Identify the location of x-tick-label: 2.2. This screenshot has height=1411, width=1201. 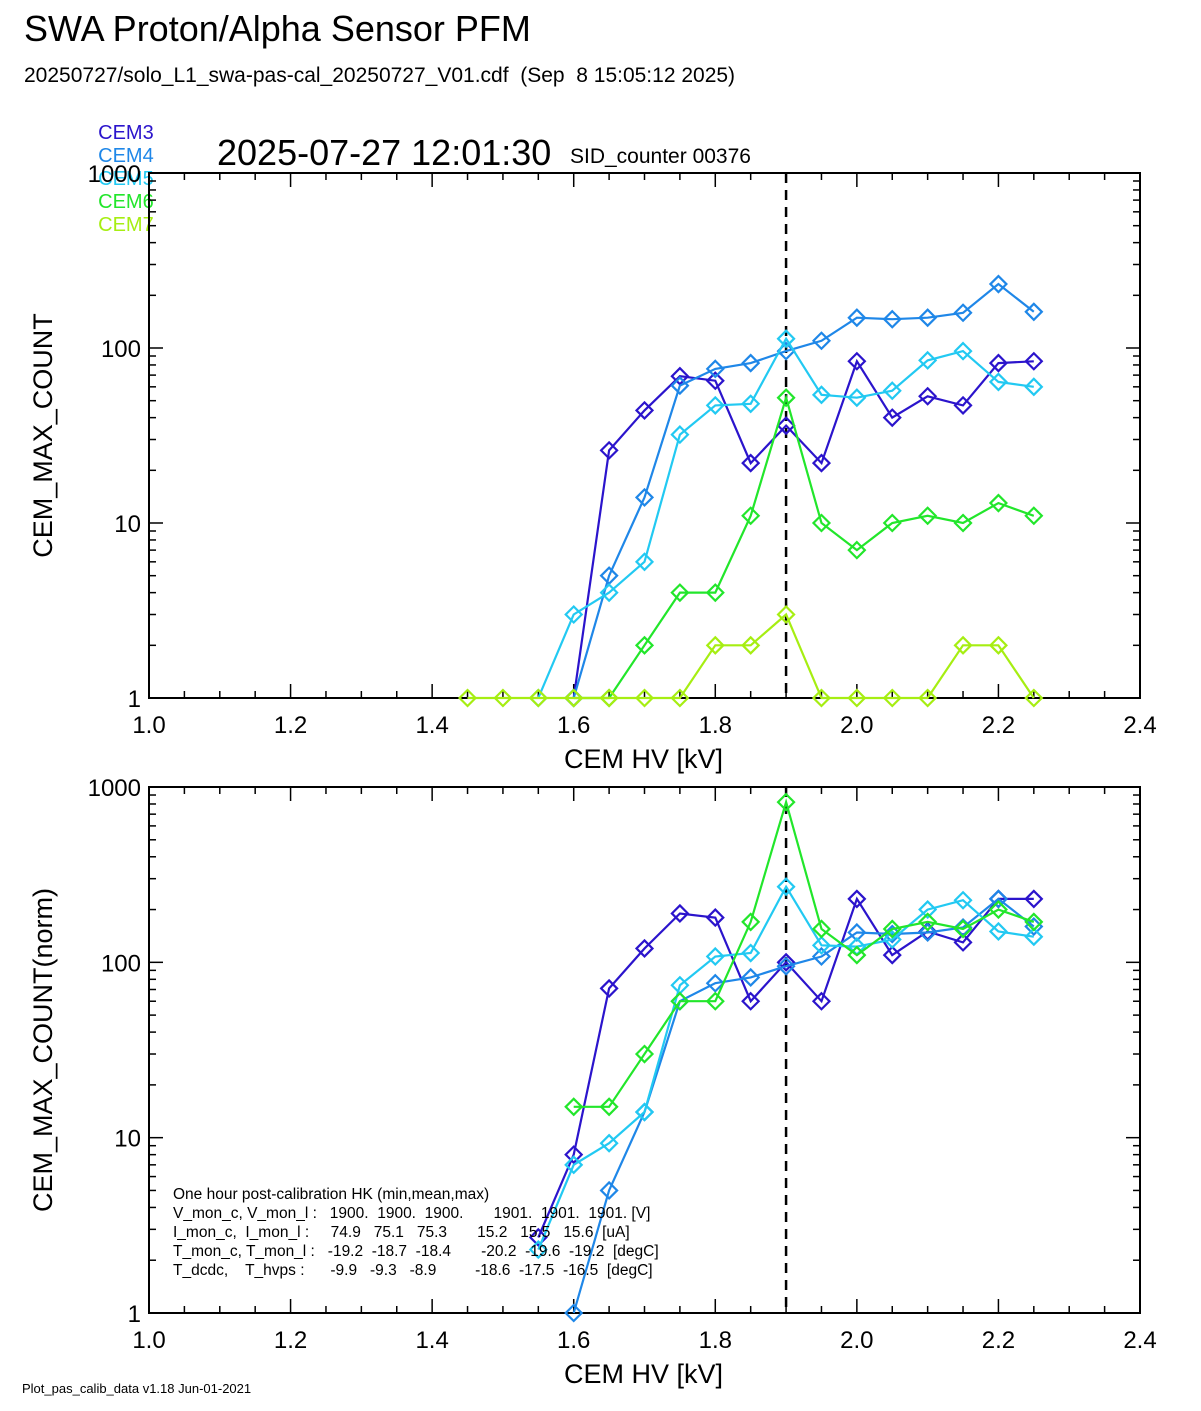
(998, 1340).